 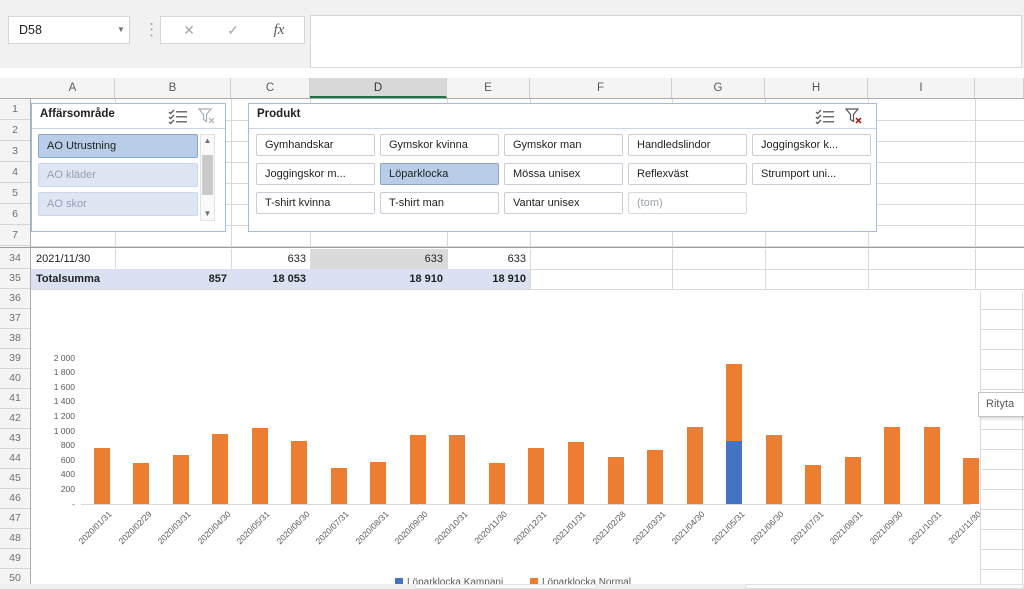 I want to click on enter-icon: ✓, so click(x=233, y=30).